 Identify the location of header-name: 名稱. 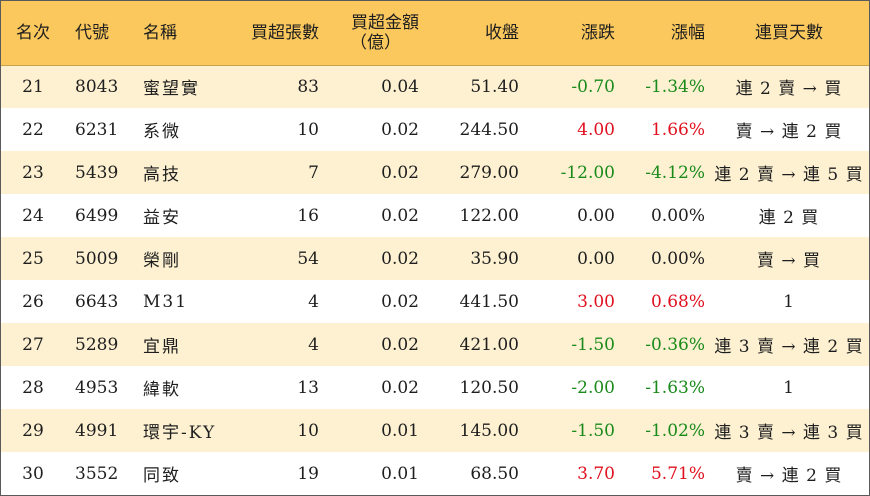
(187, 33).